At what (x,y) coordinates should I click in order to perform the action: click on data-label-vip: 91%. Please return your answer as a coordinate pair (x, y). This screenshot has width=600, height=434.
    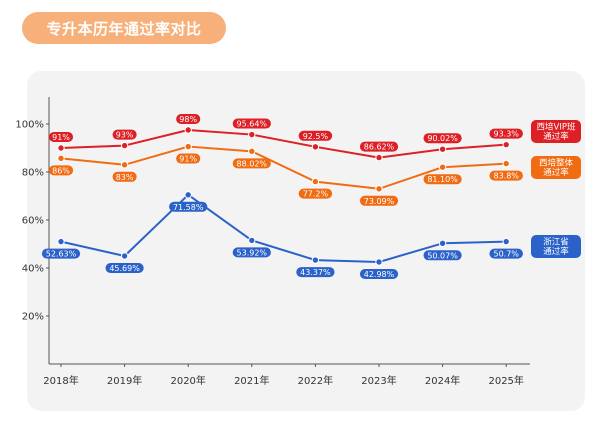
    Looking at the image, I should click on (61, 137).